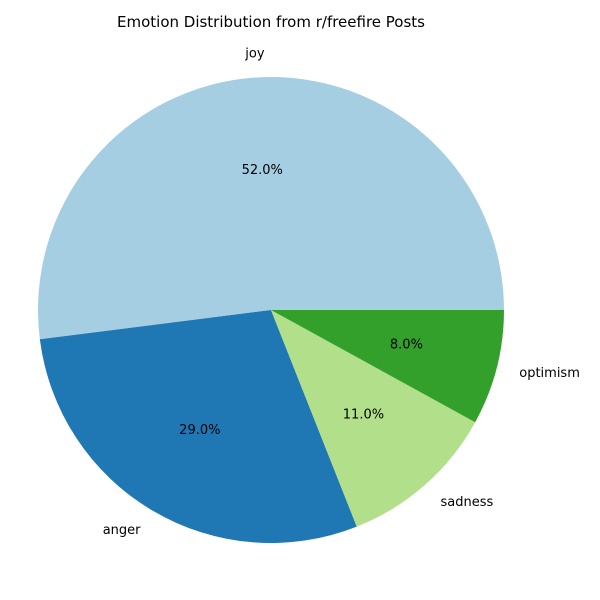 The image size is (600, 600). What do you see at coordinates (122, 530) in the screenshot?
I see `slice-label-anger: anger` at bounding box center [122, 530].